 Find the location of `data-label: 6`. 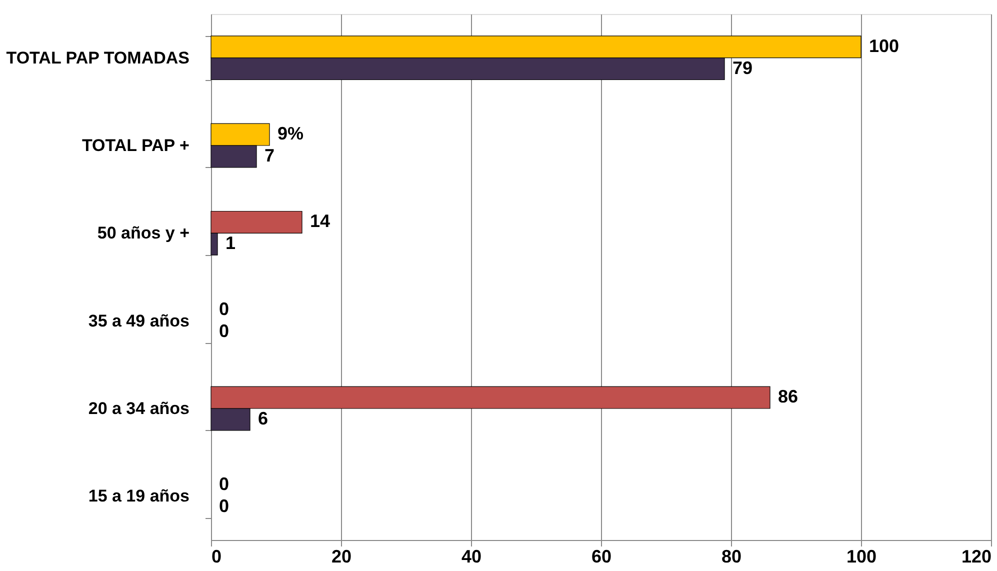

data-label: 6 is located at coordinates (263, 418).